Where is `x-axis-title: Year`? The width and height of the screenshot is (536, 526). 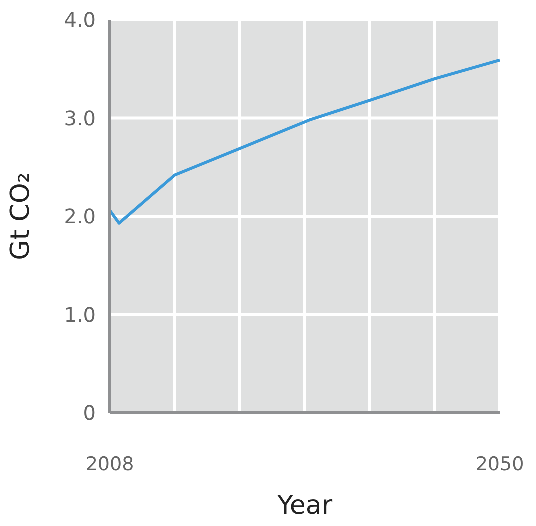
x-axis-title: Year is located at coordinates (304, 506).